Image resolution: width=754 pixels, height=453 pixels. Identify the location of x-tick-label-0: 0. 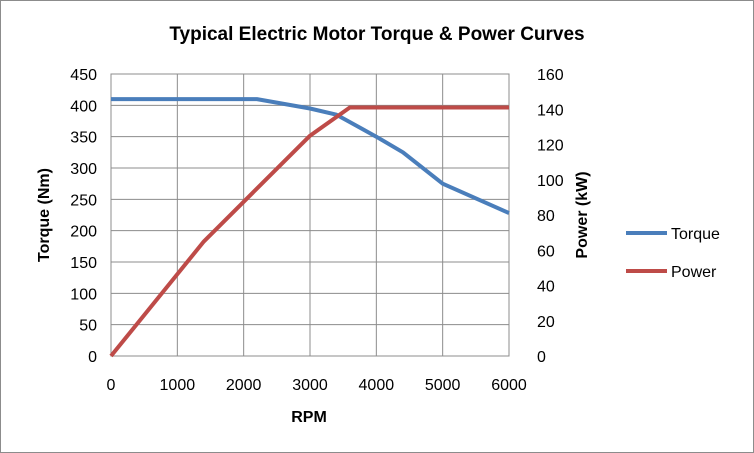
(111, 385).